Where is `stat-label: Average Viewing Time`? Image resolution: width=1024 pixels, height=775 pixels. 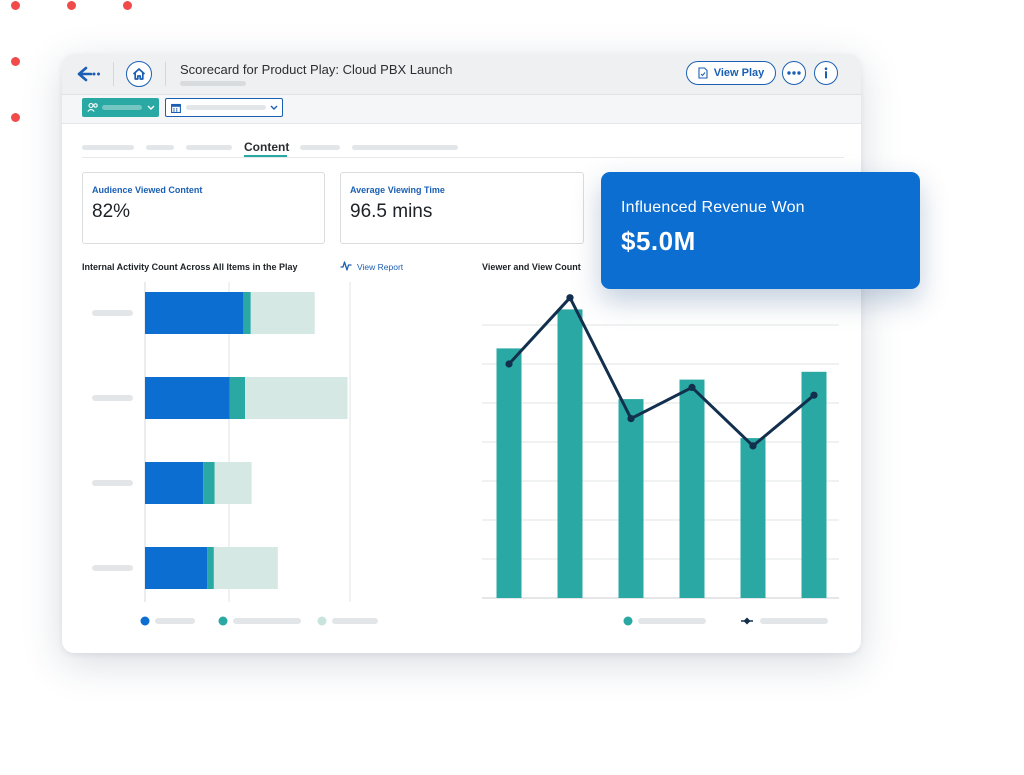
stat-label: Average Viewing Time is located at coordinates (397, 190).